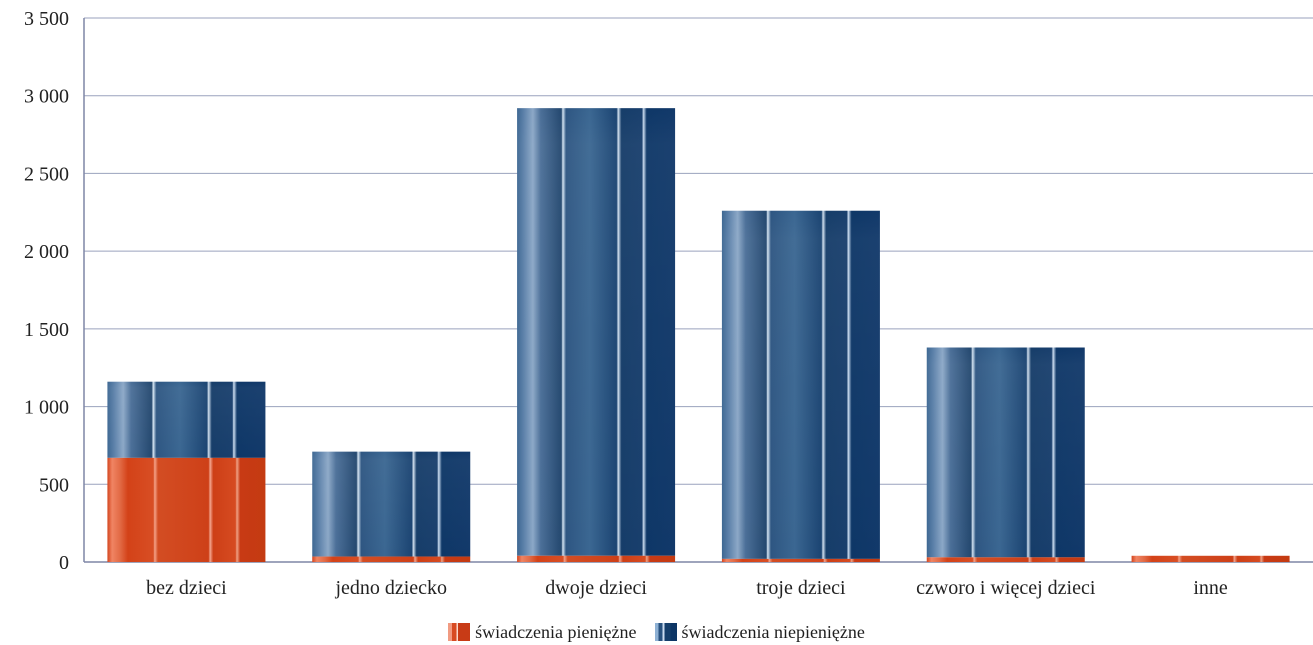 This screenshot has width=1313, height=645. Describe the element at coordinates (46, 252) in the screenshot. I see `y-tick-label: 2 000` at that location.